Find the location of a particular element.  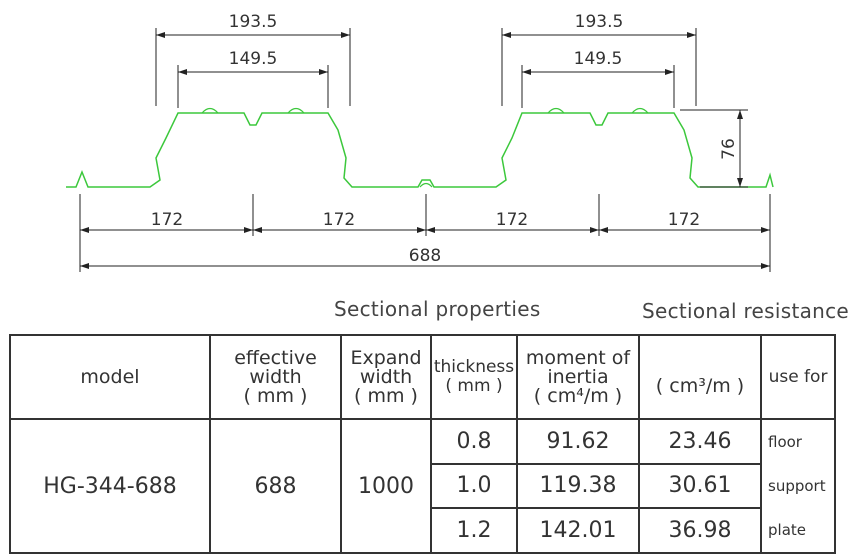

dim-pitch-3: 172 is located at coordinates (512, 220).